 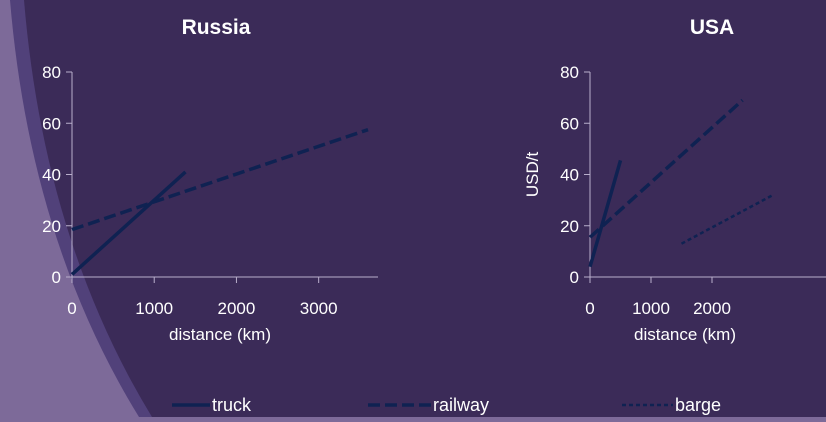 What do you see at coordinates (232, 405) in the screenshot?
I see `legend-label-truck: truck` at bounding box center [232, 405].